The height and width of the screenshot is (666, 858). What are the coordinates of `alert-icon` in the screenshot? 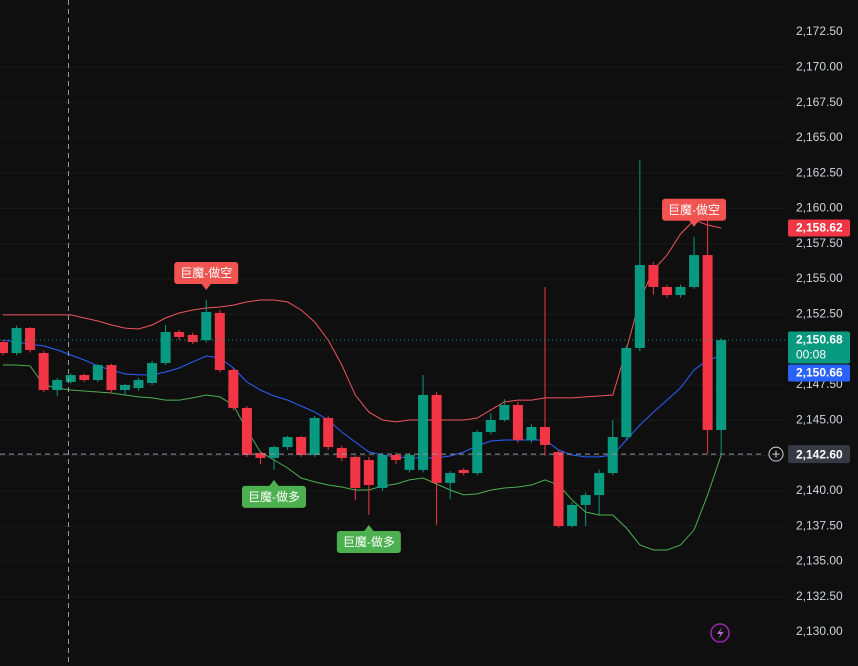 It's located at (720, 633).